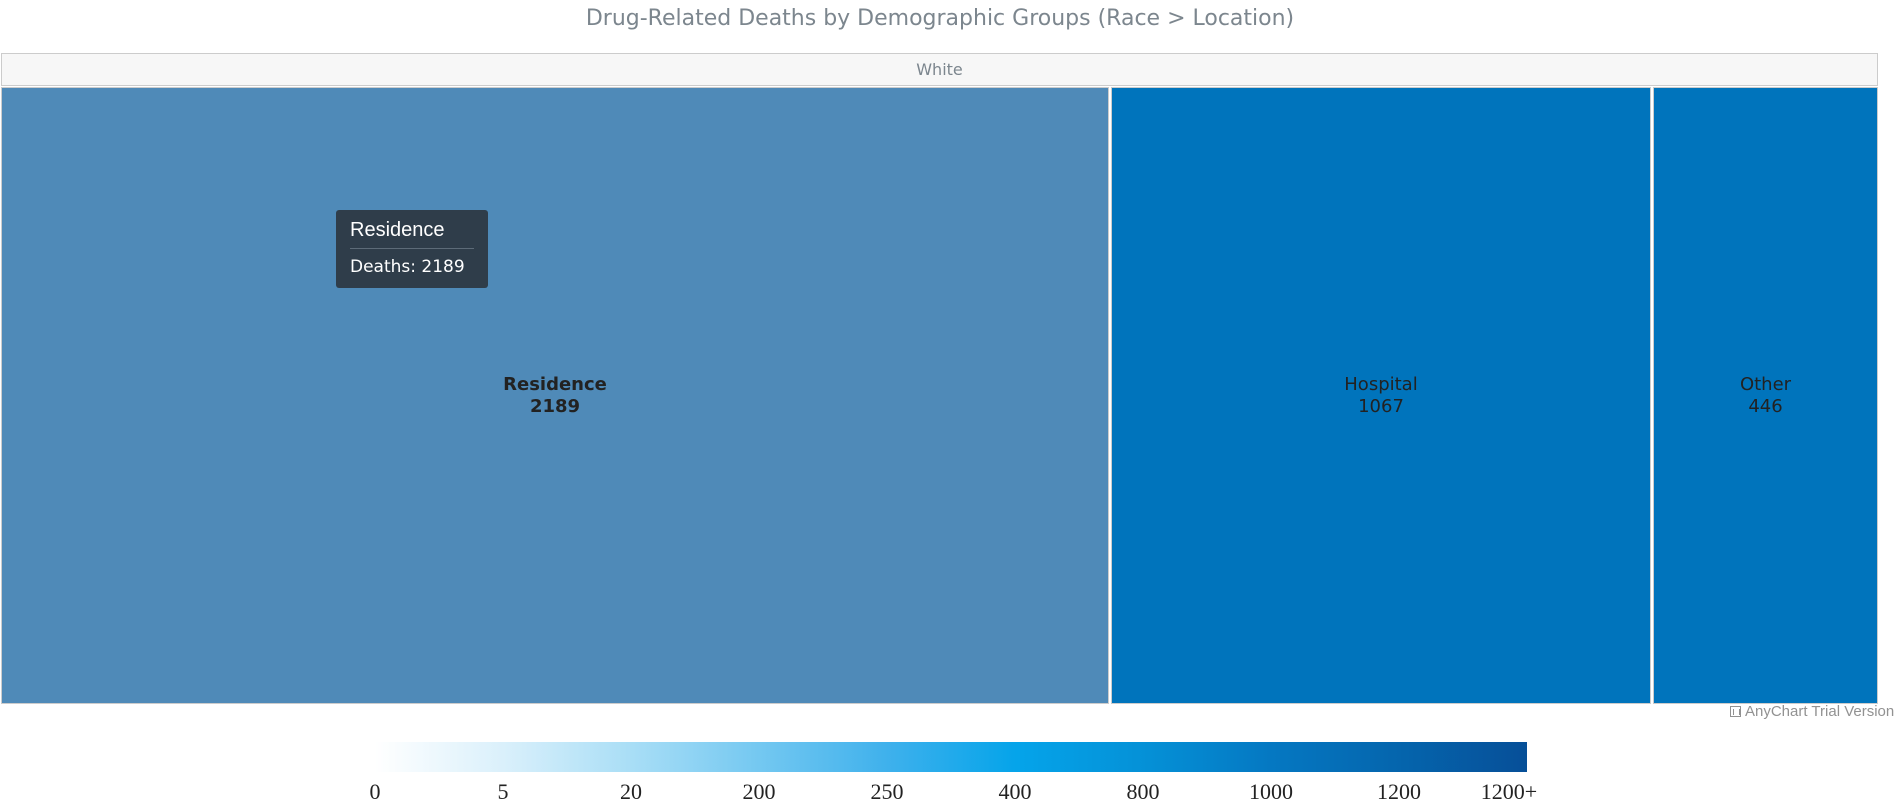  I want to click on color-scale-tick: 20, so click(631, 791).